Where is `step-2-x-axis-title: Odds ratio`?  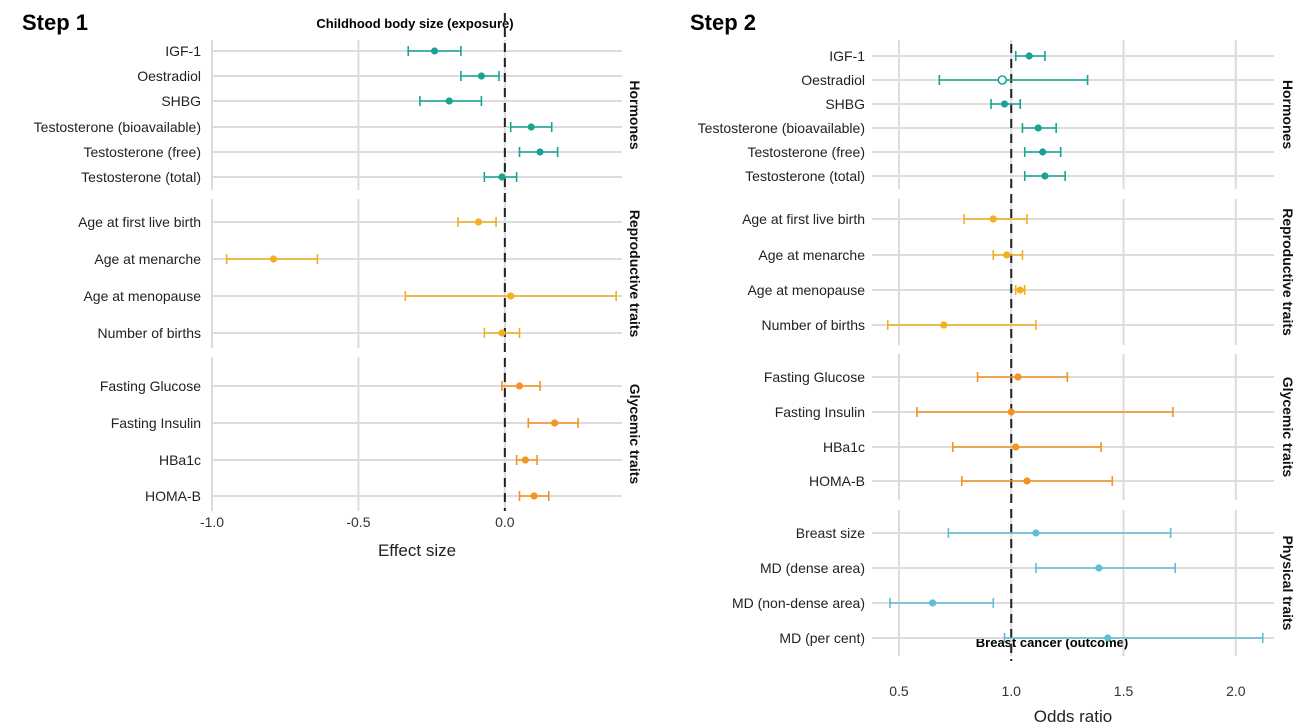 step-2-x-axis-title: Odds ratio is located at coordinates (1073, 716).